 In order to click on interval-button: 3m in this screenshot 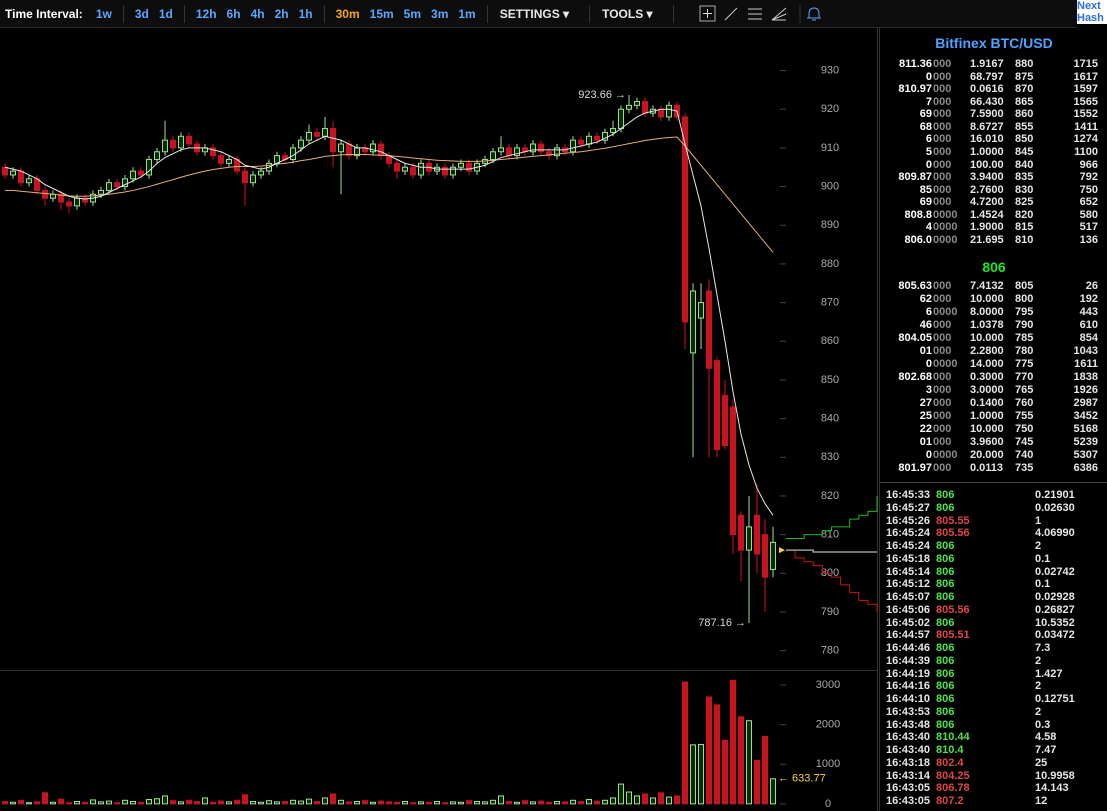, I will do `click(440, 13)`.